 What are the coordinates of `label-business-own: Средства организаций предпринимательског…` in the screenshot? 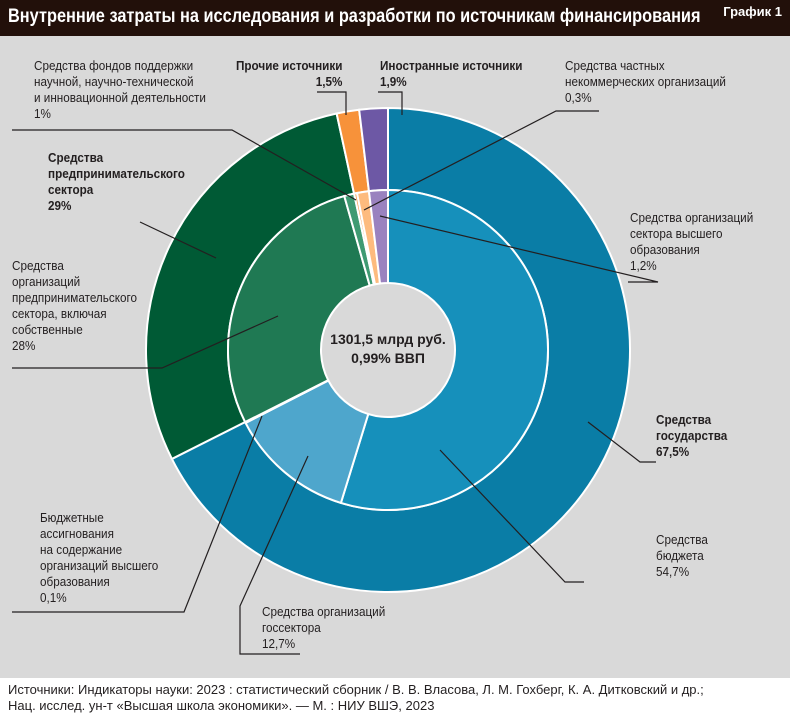 It's located at (74, 305).